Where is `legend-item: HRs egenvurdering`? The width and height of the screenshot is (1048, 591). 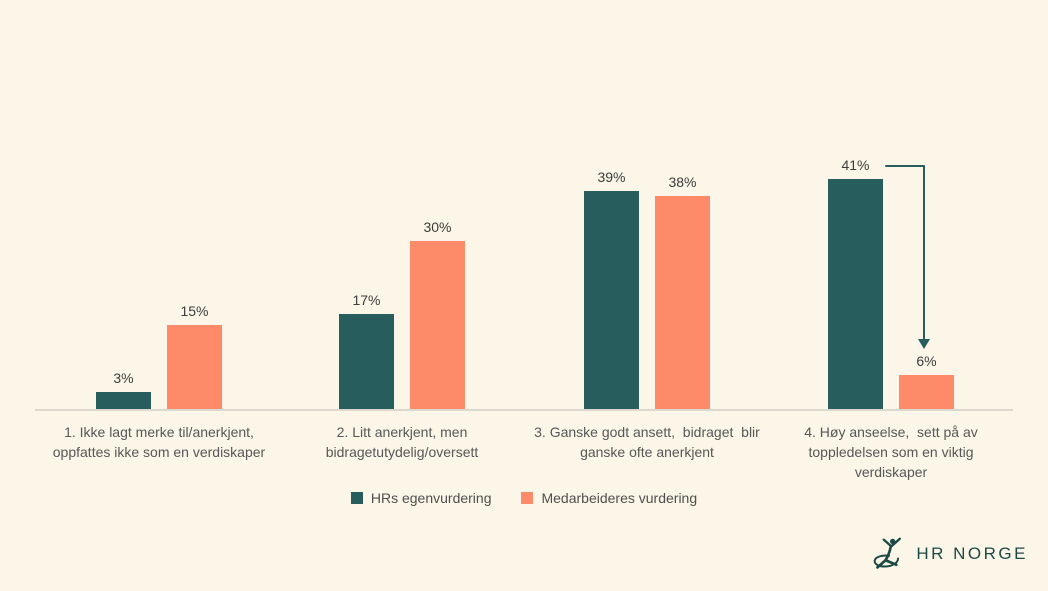
legend-item: HRs egenvurdering is located at coordinates (421, 498).